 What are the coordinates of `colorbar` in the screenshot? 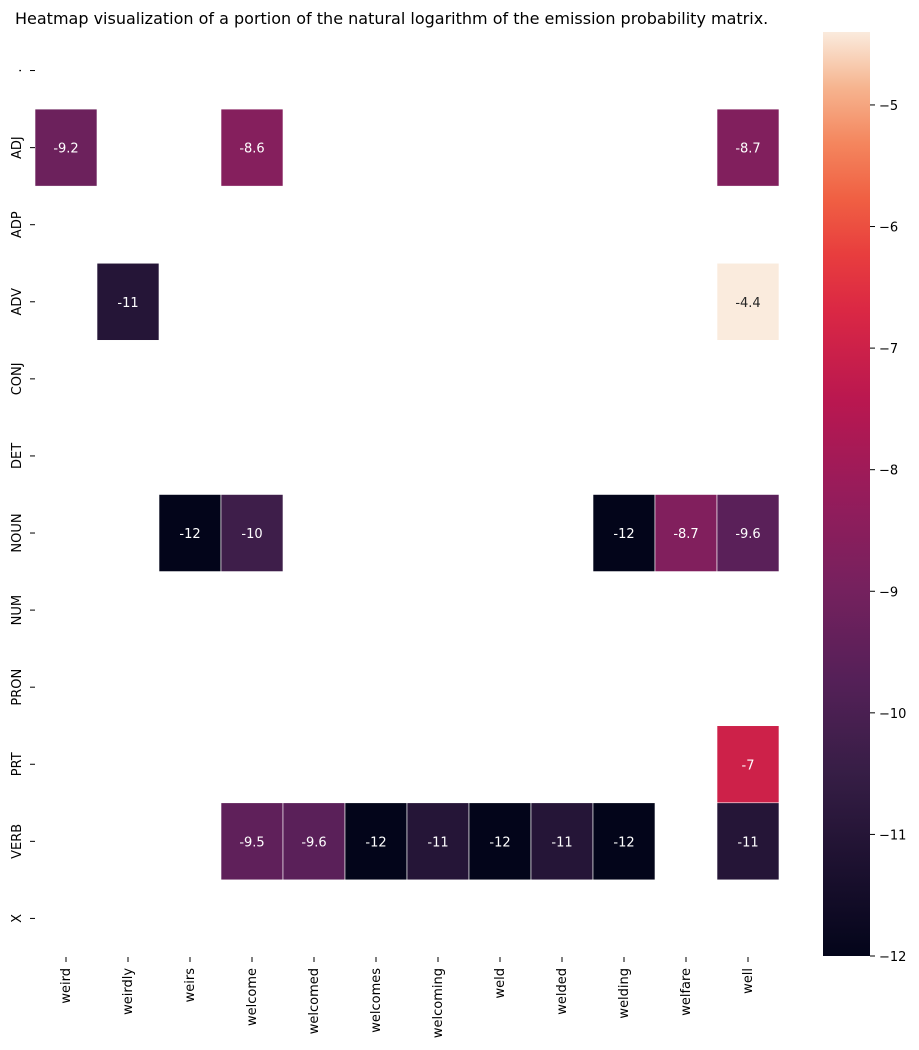 It's located at (846, 494).